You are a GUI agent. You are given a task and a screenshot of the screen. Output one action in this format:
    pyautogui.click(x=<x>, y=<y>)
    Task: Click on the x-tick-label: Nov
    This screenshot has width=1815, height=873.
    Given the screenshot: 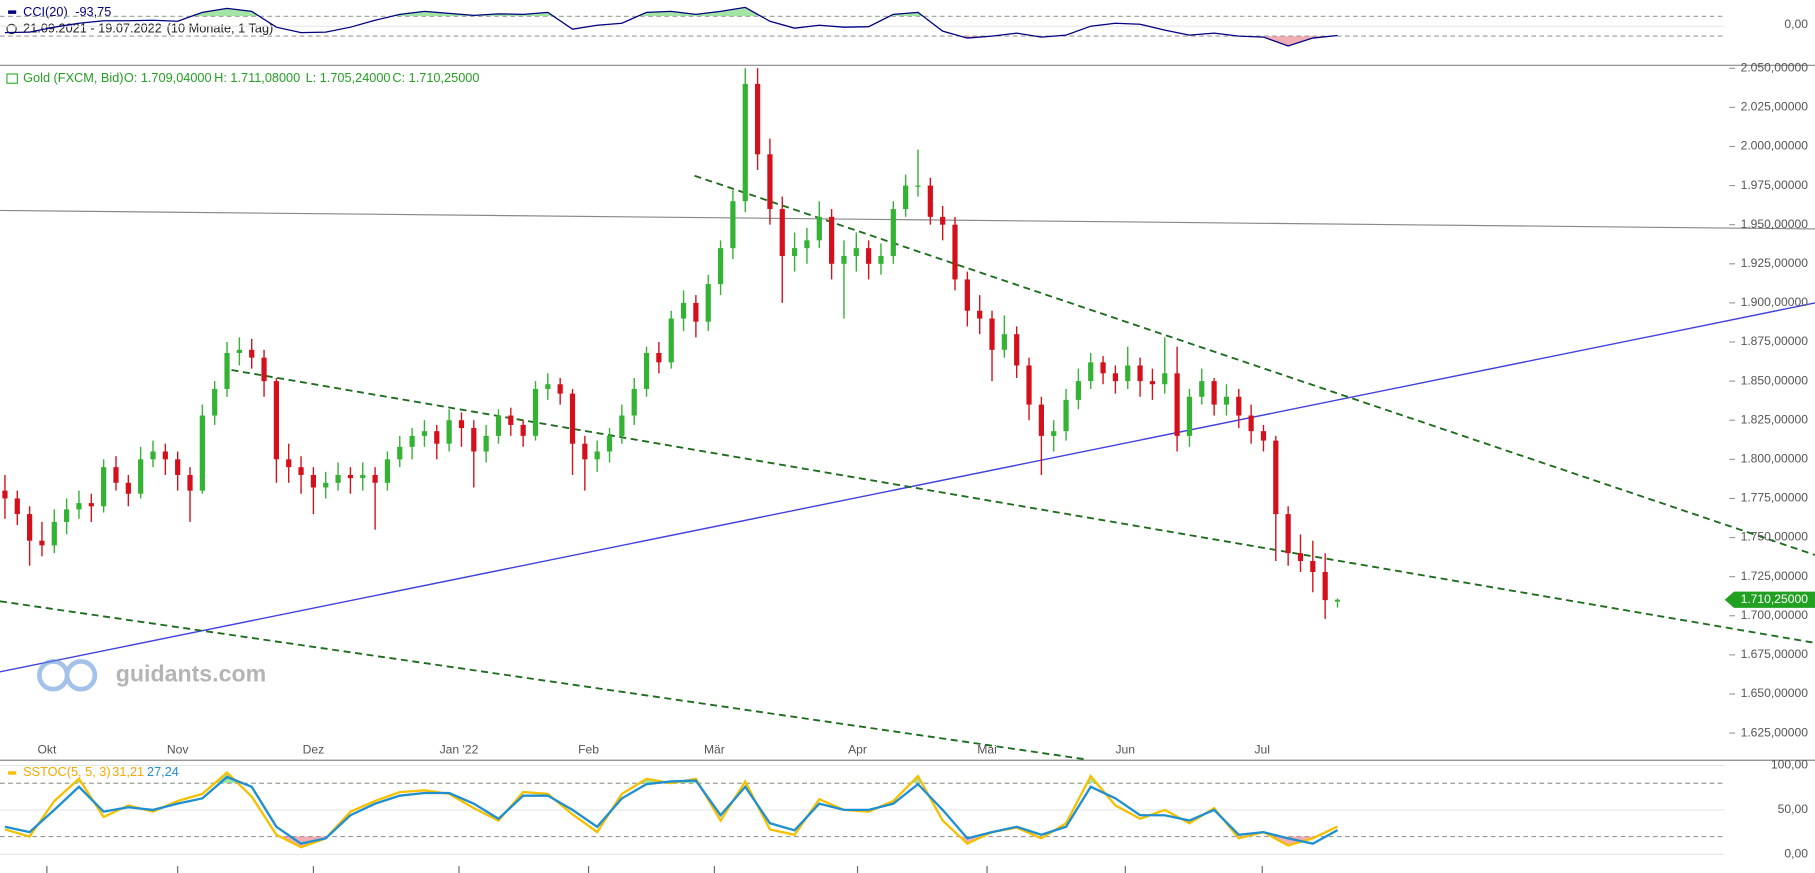 What is the action you would take?
    pyautogui.click(x=178, y=750)
    